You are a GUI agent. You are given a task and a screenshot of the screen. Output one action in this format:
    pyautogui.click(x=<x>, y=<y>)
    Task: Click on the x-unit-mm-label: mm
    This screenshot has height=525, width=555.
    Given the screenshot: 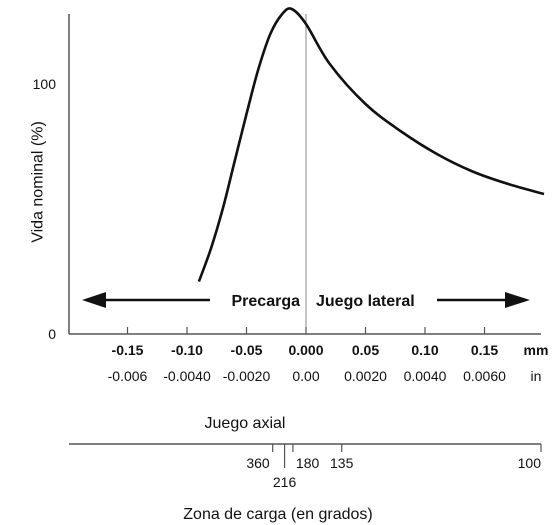 What is the action you would take?
    pyautogui.click(x=536, y=350)
    